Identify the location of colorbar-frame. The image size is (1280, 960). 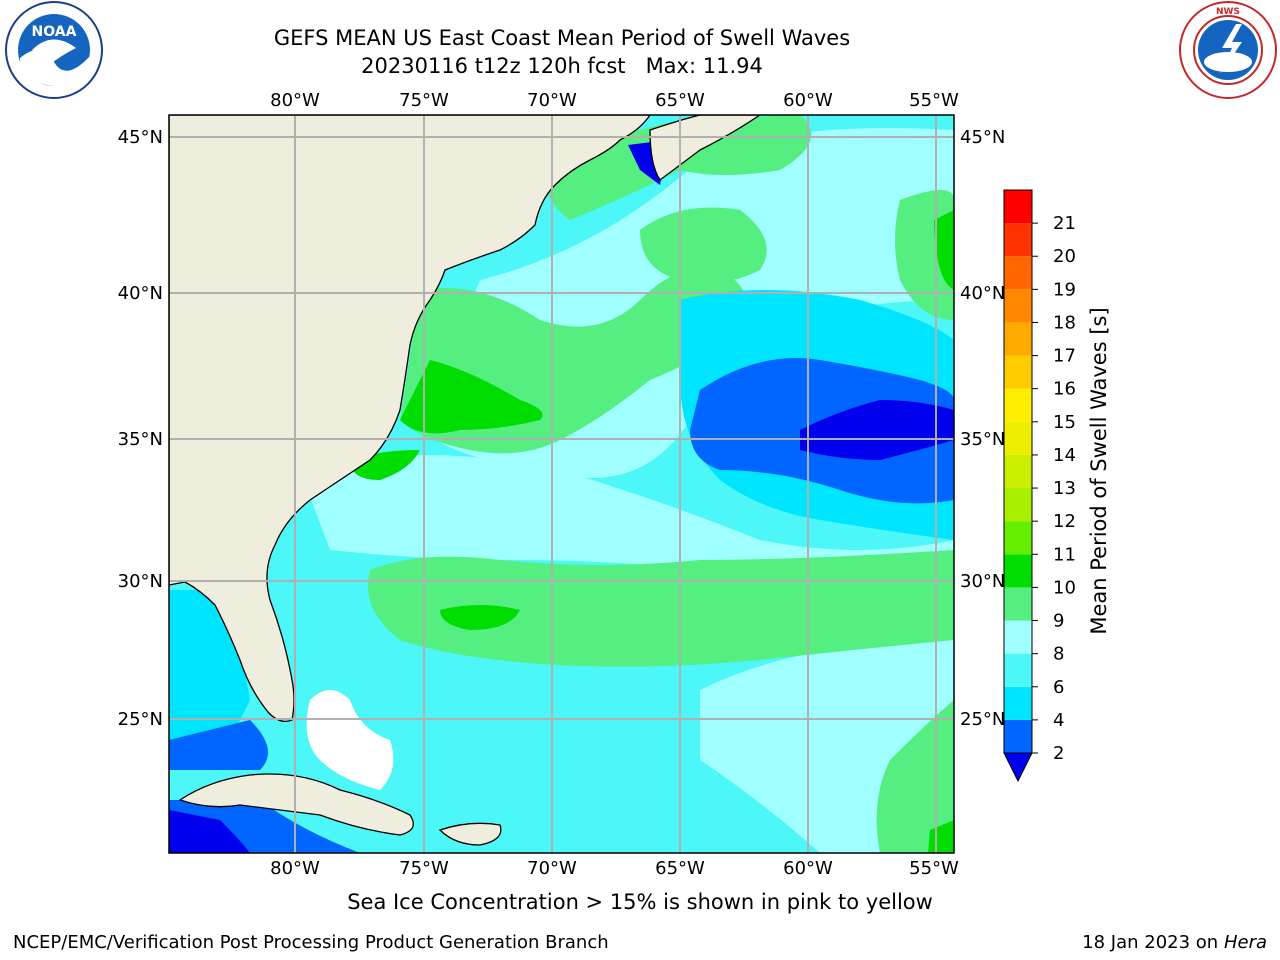
(1018, 471).